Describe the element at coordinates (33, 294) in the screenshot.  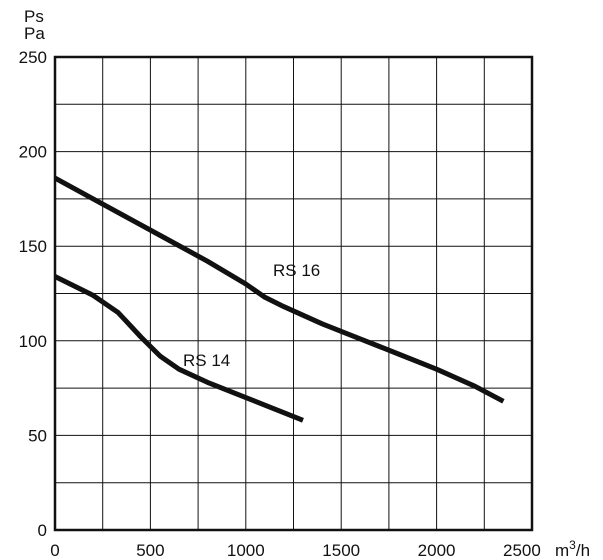
I see `y-axis-ticks: 0 50 100 150 200 250` at that location.